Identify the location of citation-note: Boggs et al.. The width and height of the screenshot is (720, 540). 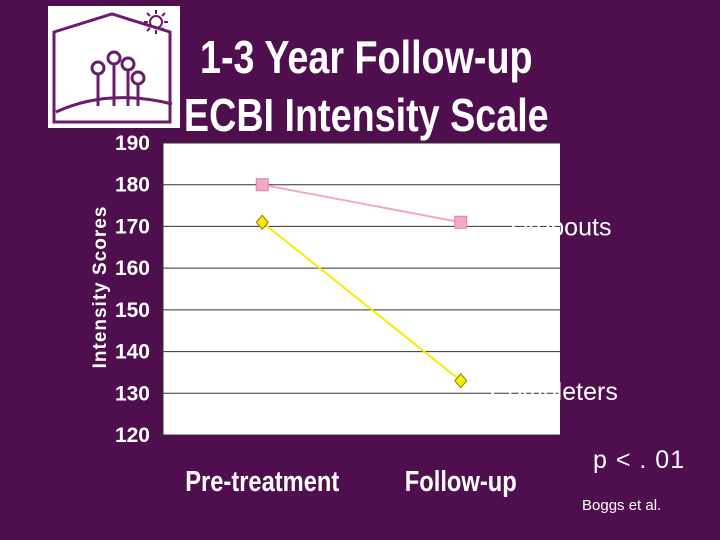
(622, 505).